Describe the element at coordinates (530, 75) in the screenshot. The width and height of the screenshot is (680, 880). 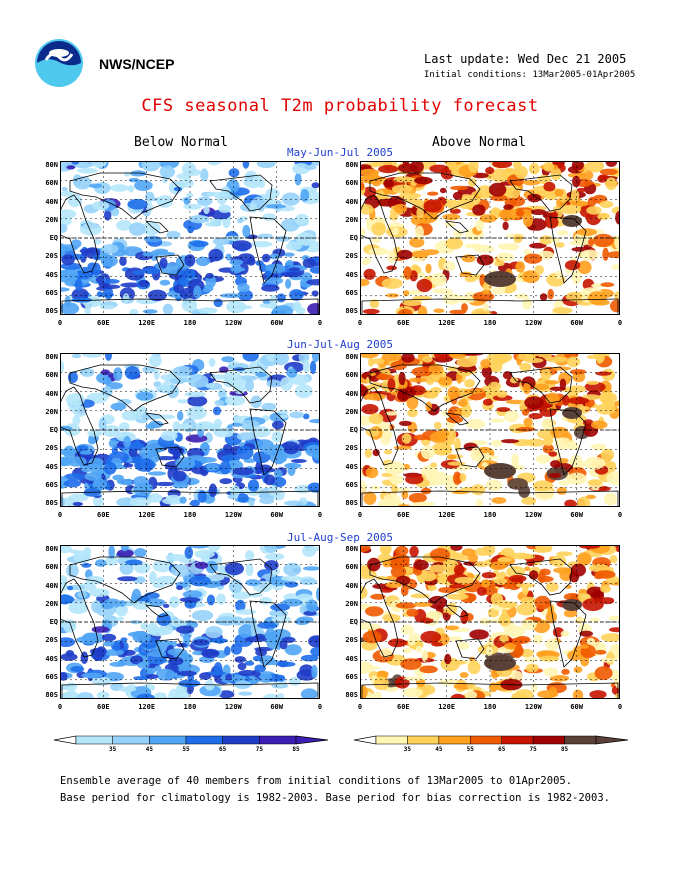
I see `initial-conditions-text: Initial conditions: 13Mar2005-01Apr2005` at that location.